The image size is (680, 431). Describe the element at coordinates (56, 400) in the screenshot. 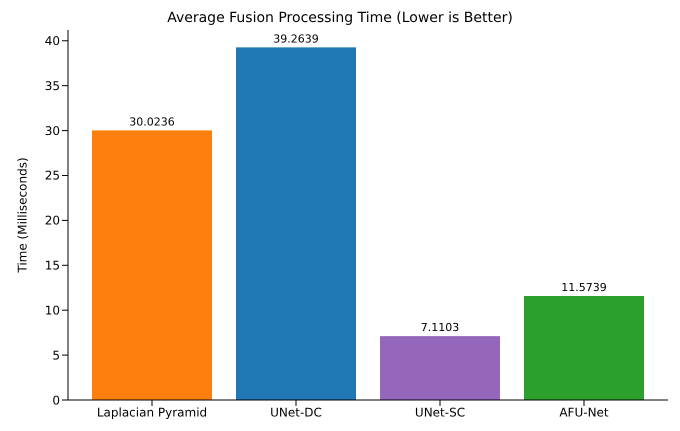

I see `y-tick-label: 0` at that location.